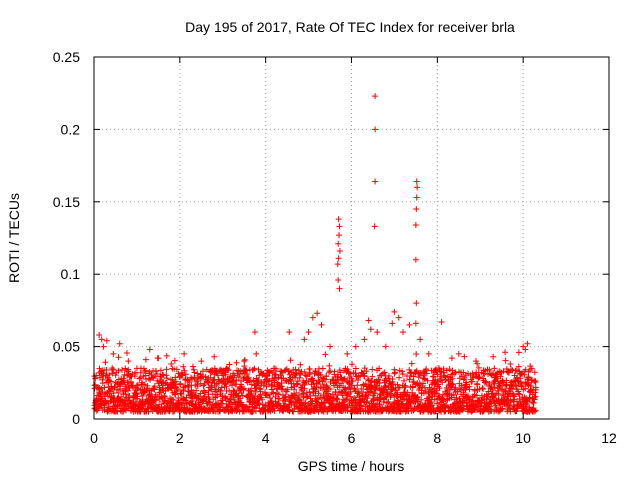  I want to click on y-tick-label: 0.1, so click(71, 274).